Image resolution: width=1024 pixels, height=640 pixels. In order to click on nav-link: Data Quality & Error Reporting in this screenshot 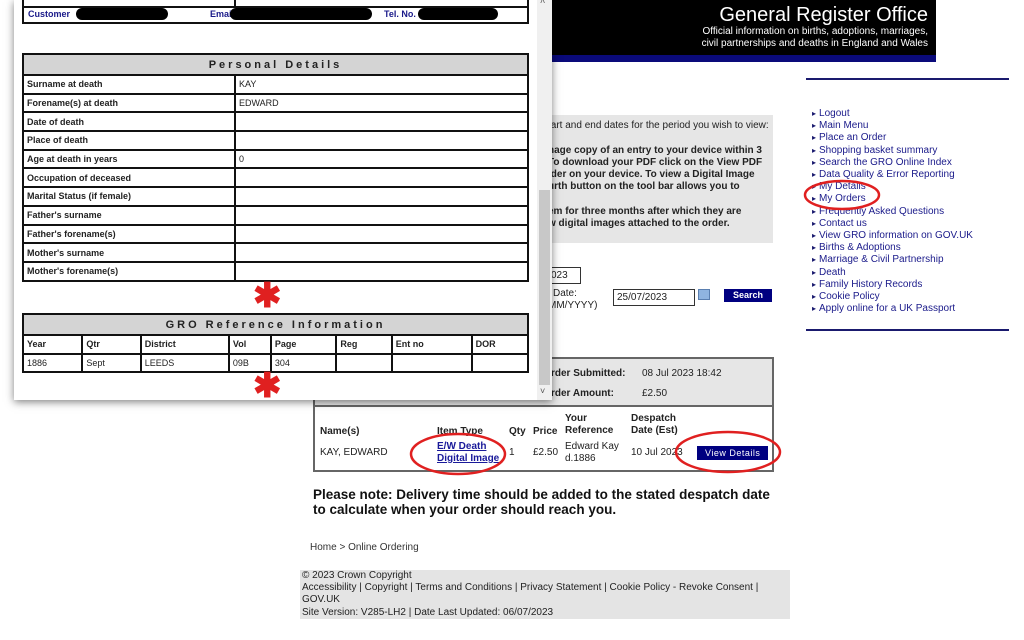, I will do `click(892, 175)`.